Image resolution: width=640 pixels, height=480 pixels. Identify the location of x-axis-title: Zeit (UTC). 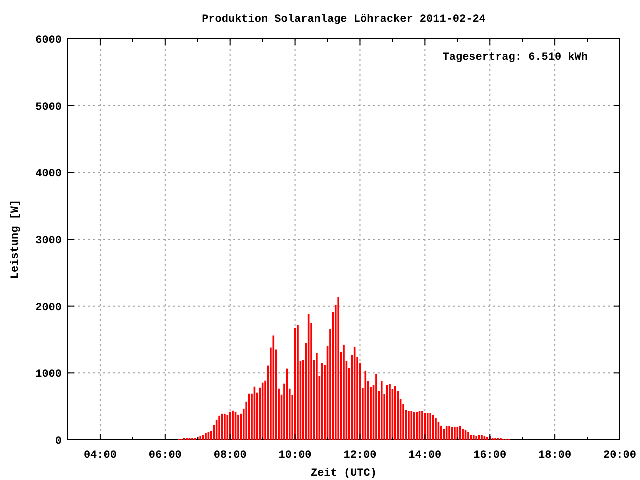
(344, 474).